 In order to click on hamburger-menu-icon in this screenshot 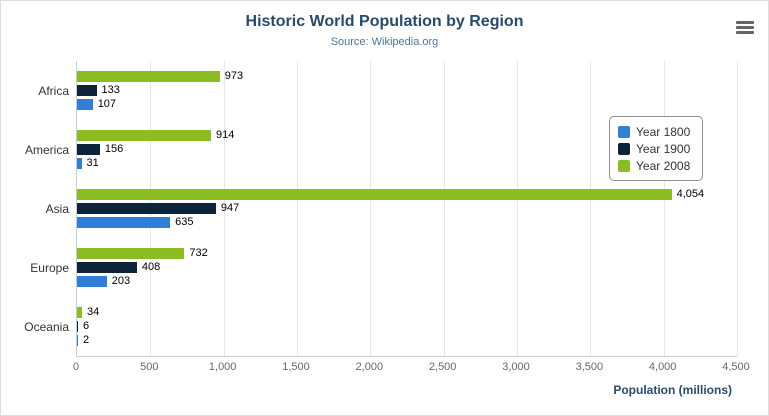, I will do `click(745, 27)`.